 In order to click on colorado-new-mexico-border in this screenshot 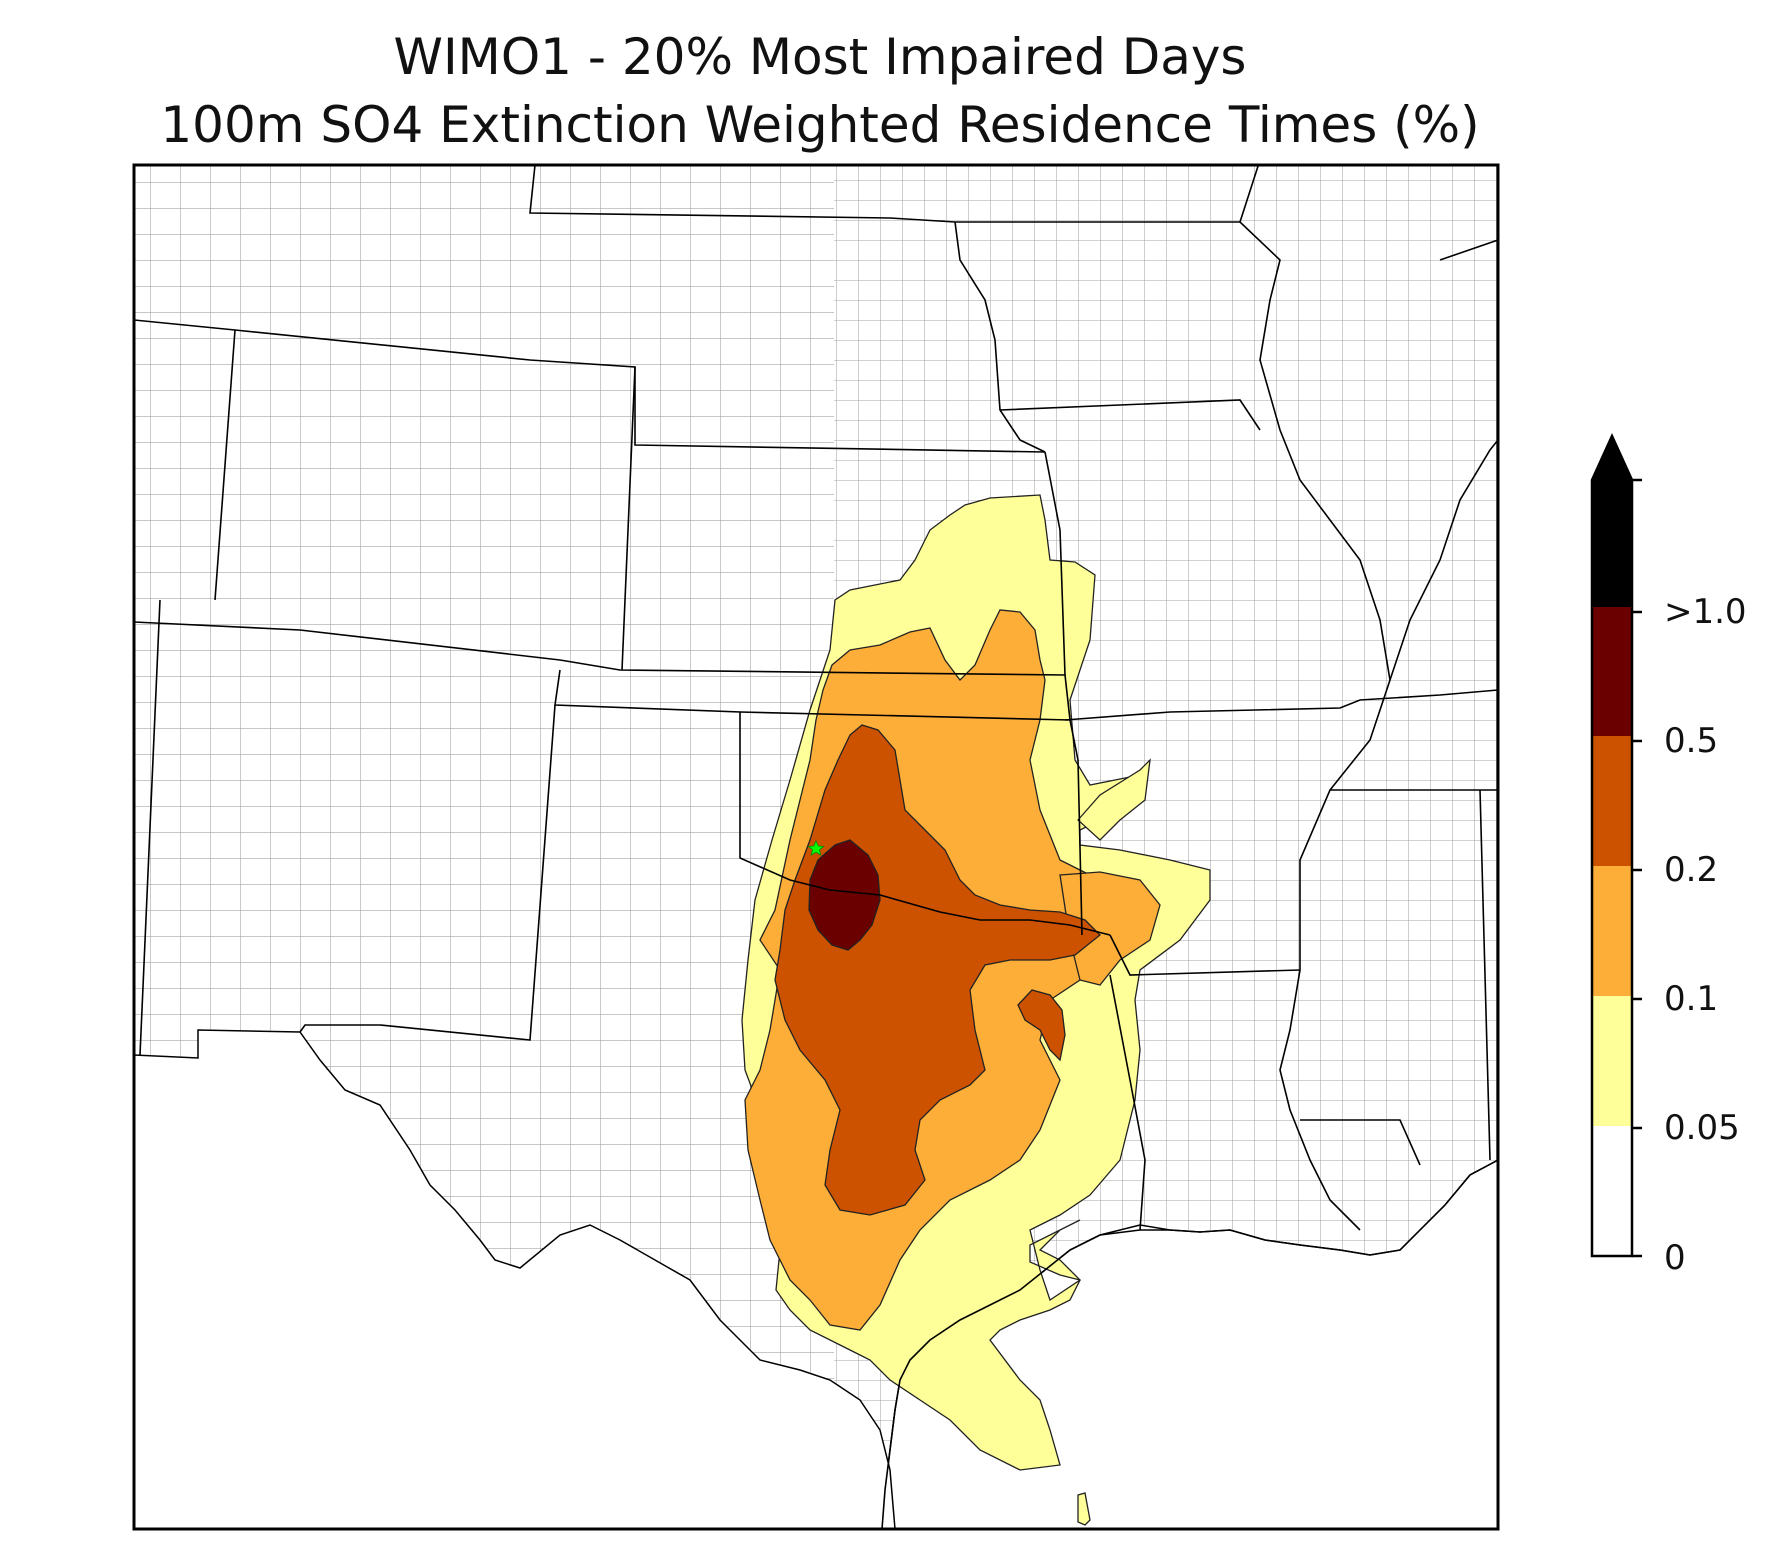, I will do `click(600, 648)`.